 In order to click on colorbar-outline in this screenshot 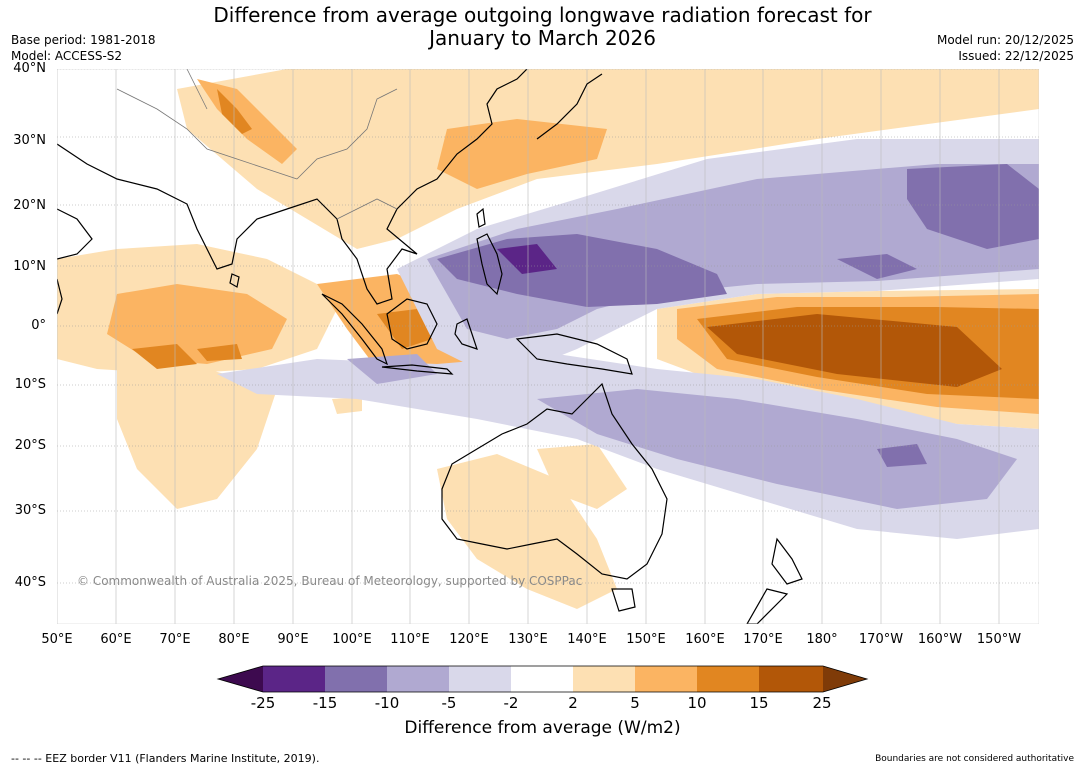, I will do `click(542, 679)`.